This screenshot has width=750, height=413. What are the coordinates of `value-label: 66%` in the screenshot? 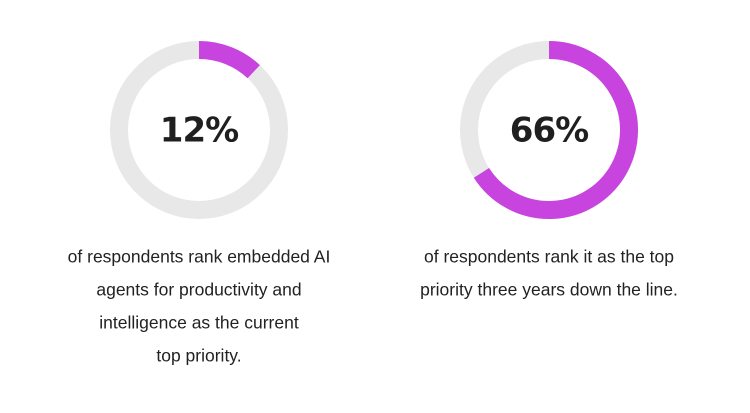 It's located at (549, 131).